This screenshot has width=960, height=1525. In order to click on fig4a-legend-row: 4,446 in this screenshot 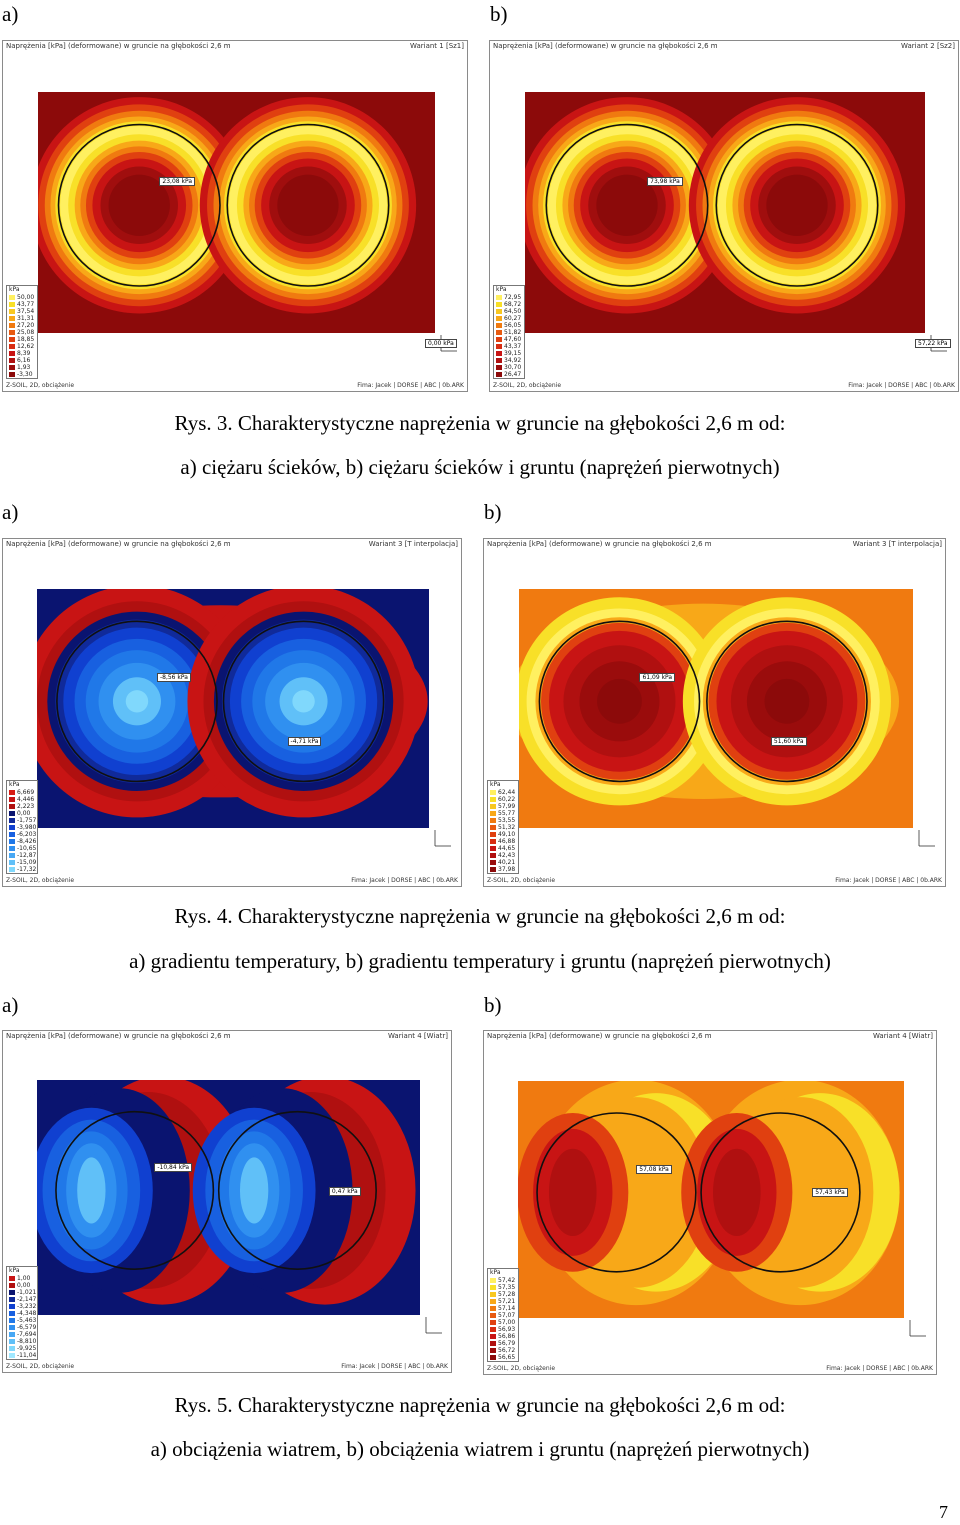, I will do `click(22, 799)`.